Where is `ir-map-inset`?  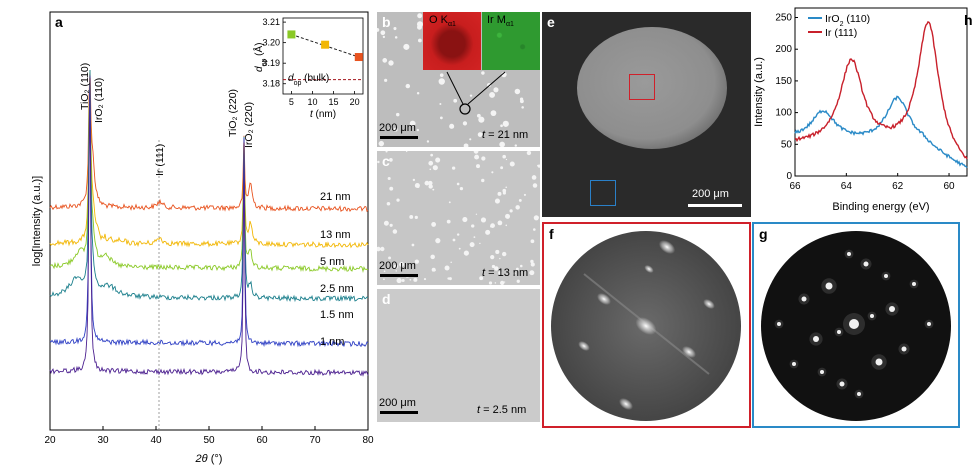
ir-map-inset is located at coordinates (511, 41).